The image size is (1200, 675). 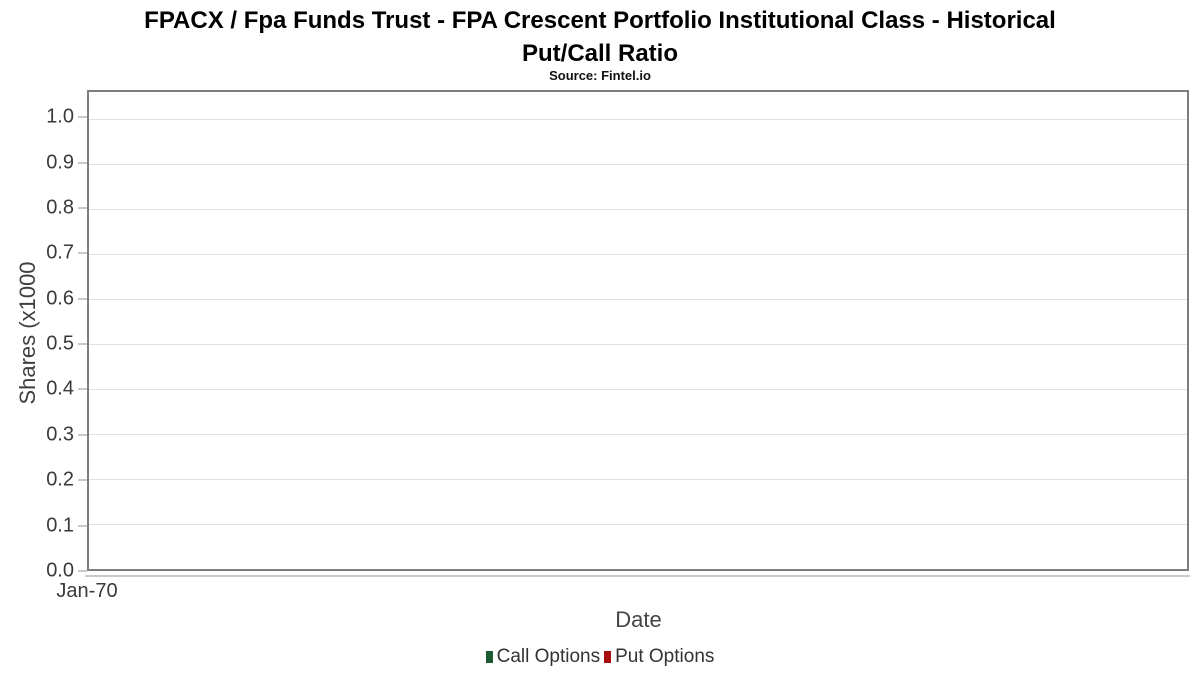 What do you see at coordinates (60, 343) in the screenshot?
I see `y-tick-label: 0.5` at bounding box center [60, 343].